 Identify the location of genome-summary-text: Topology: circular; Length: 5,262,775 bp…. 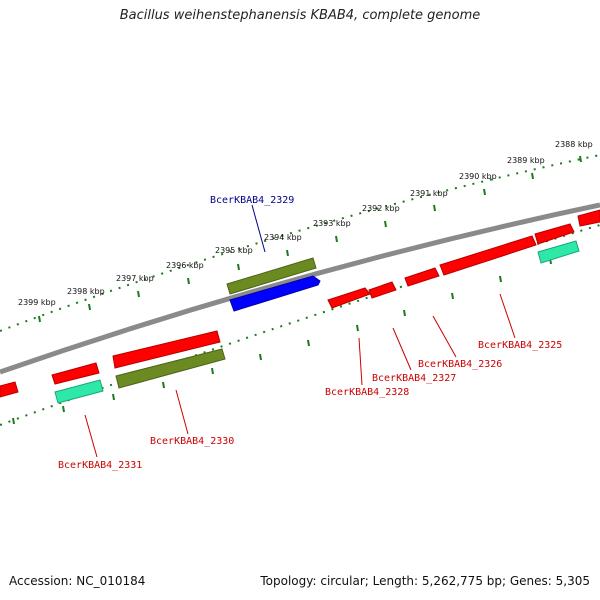
(425, 581).